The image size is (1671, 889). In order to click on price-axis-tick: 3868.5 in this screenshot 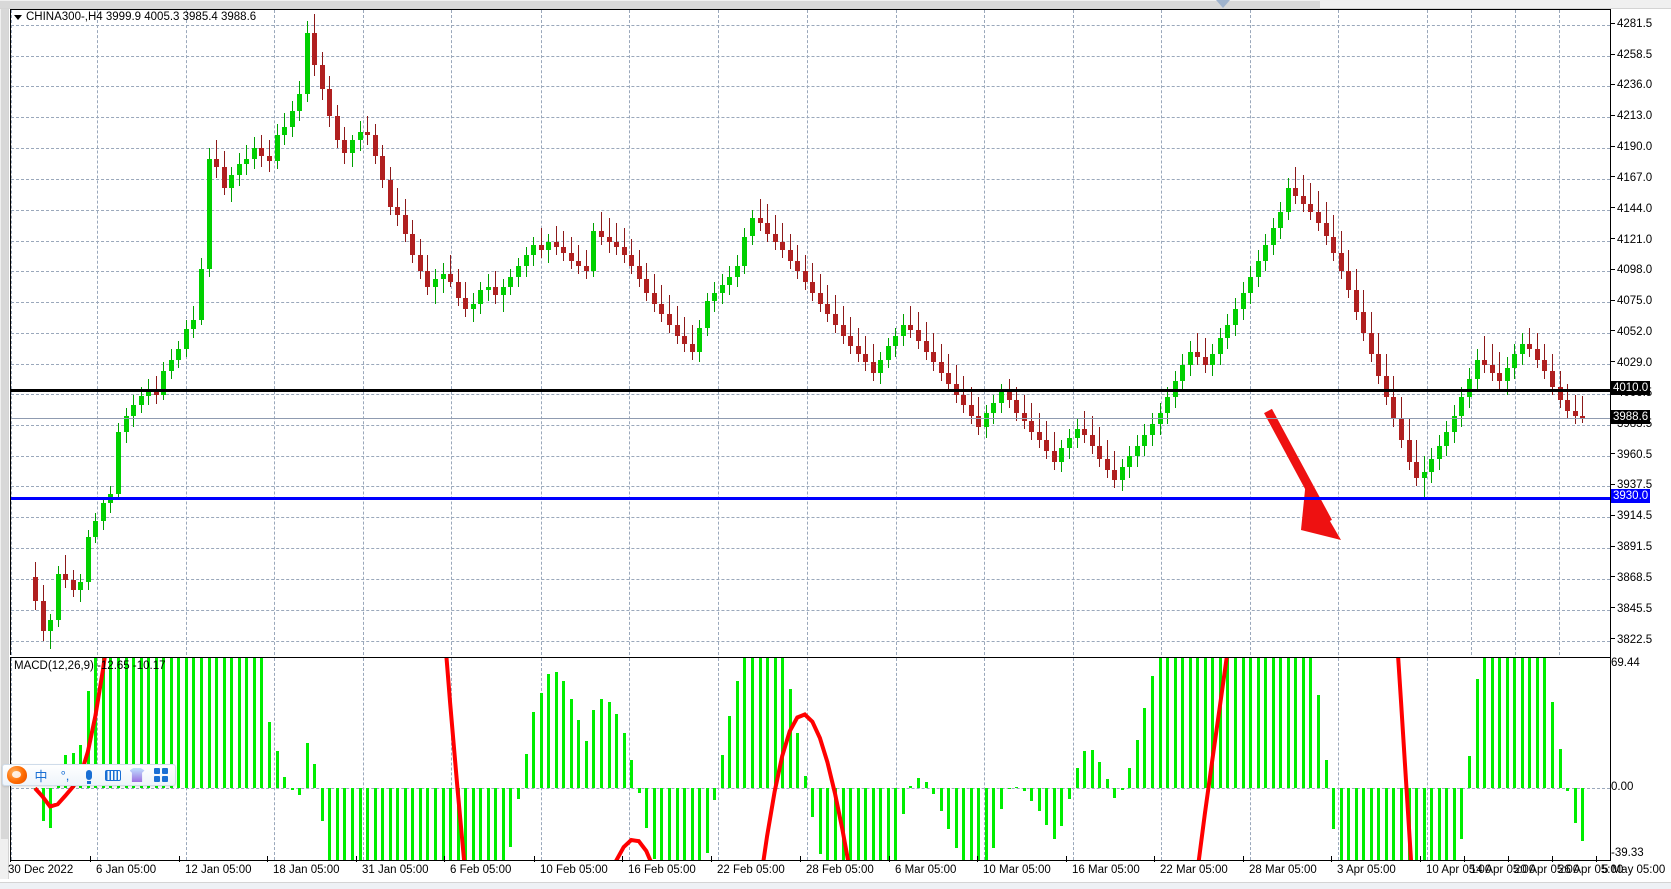, I will do `click(1641, 578)`.